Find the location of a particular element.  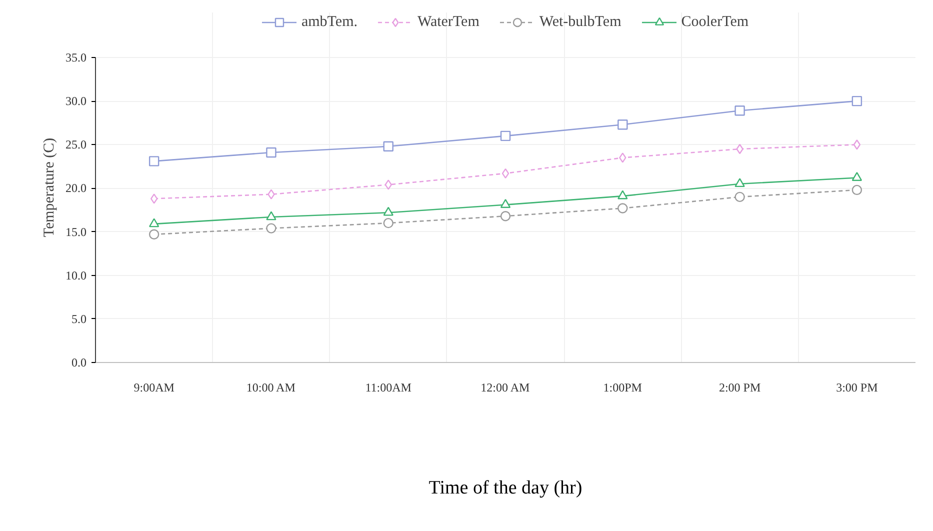

y-tick-label: 35.0 is located at coordinates (76, 57).